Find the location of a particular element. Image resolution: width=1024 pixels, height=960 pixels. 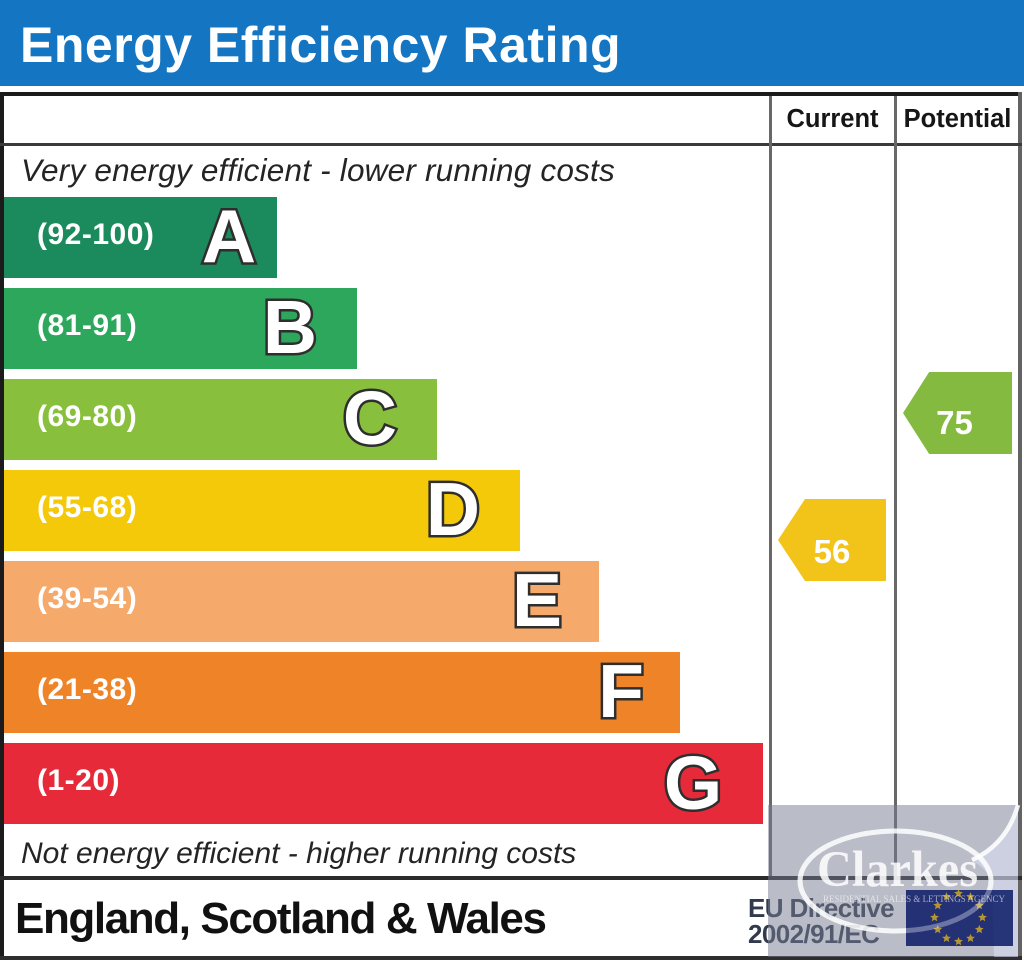

svg-text: C is located at coordinates (370, 418).